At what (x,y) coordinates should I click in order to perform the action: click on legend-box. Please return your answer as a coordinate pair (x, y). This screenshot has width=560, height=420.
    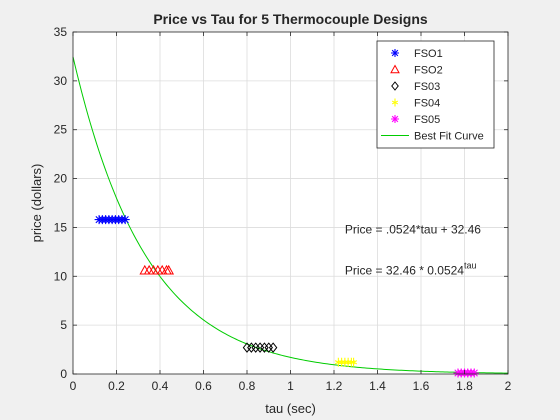
    Looking at the image, I should click on (435, 94).